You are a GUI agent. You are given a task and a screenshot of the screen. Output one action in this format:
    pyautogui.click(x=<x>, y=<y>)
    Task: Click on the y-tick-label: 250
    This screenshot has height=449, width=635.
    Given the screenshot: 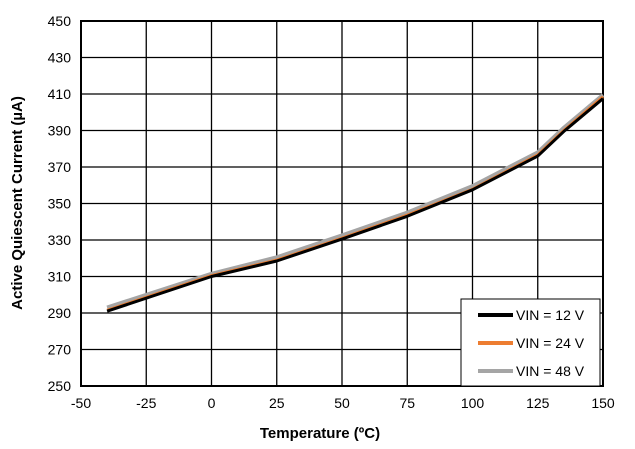 What is the action you would take?
    pyautogui.click(x=60, y=386)
    